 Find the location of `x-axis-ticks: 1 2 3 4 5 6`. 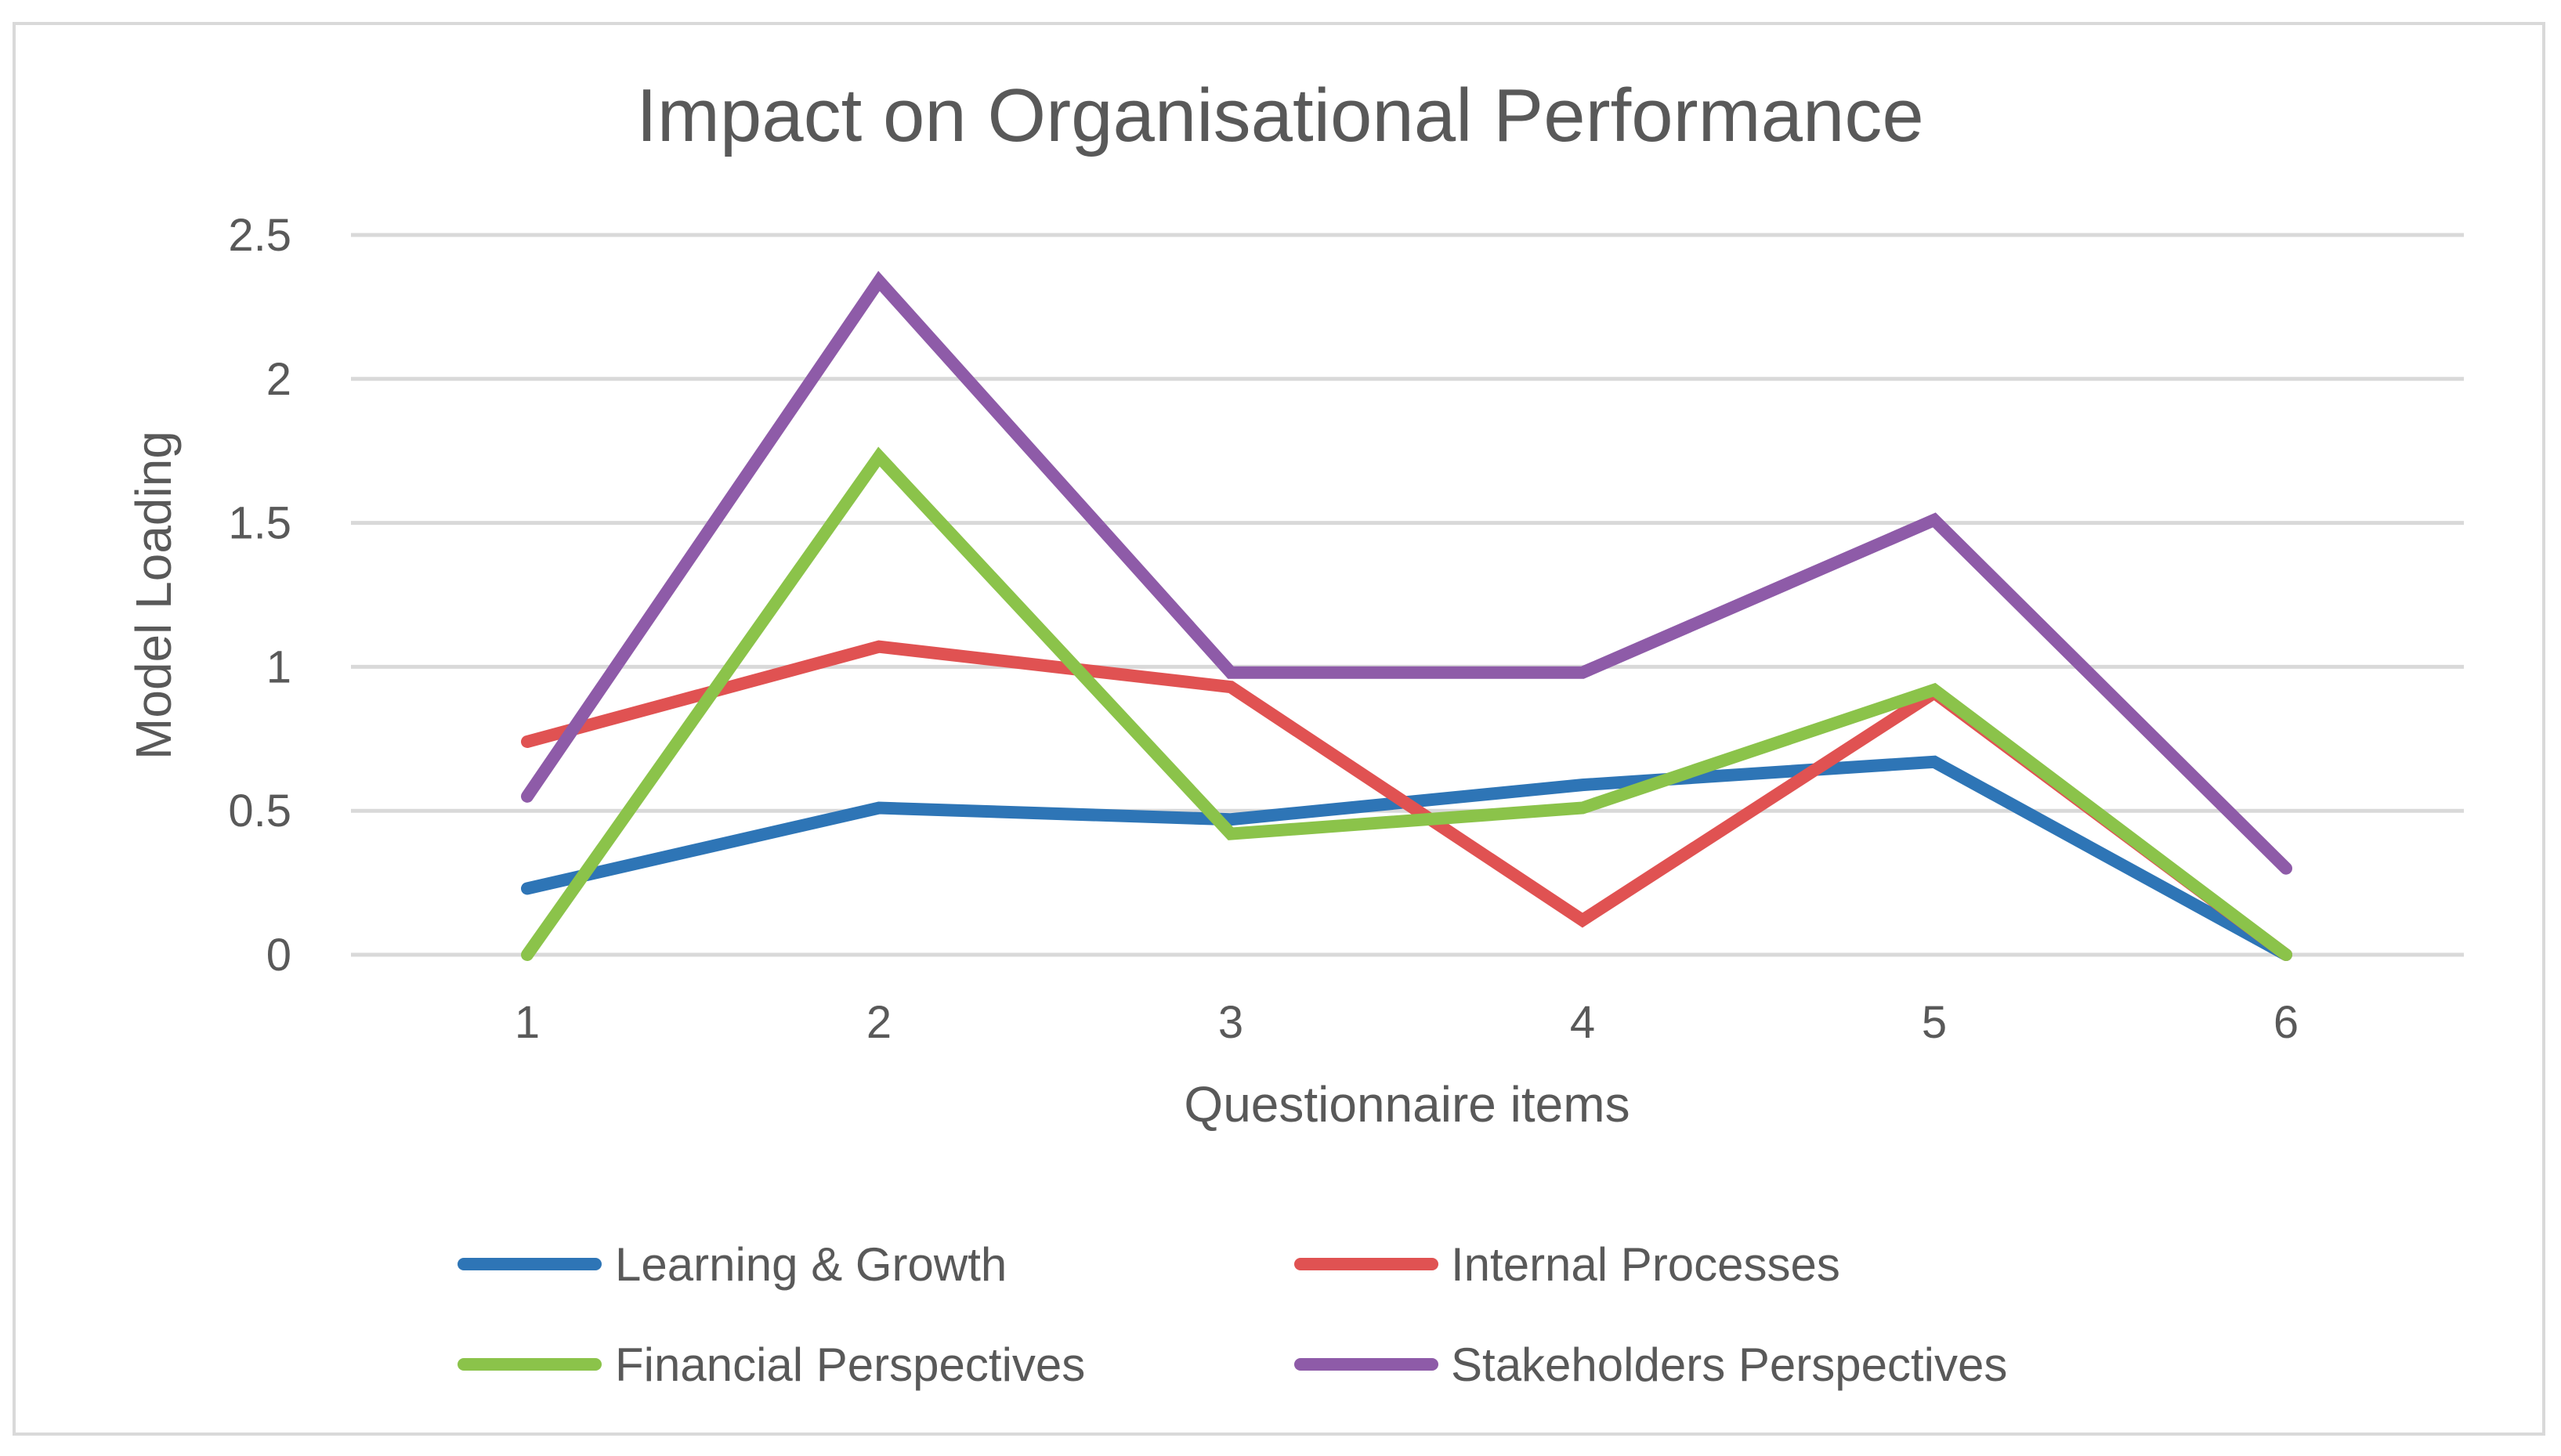

x-axis-ticks: 1 2 3 4 5 6 is located at coordinates (1407, 1022).